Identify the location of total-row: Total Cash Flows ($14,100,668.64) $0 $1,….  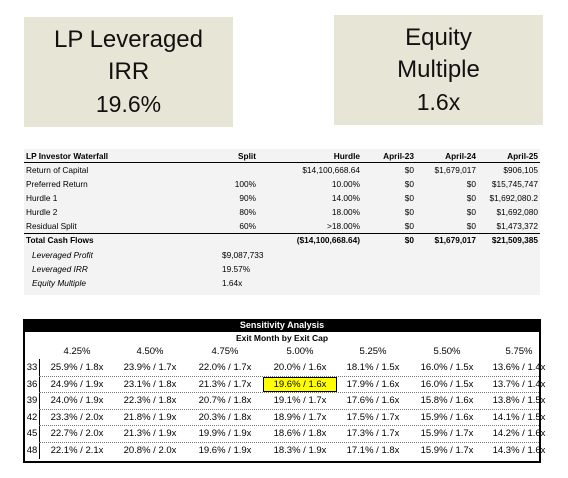
(282, 240).